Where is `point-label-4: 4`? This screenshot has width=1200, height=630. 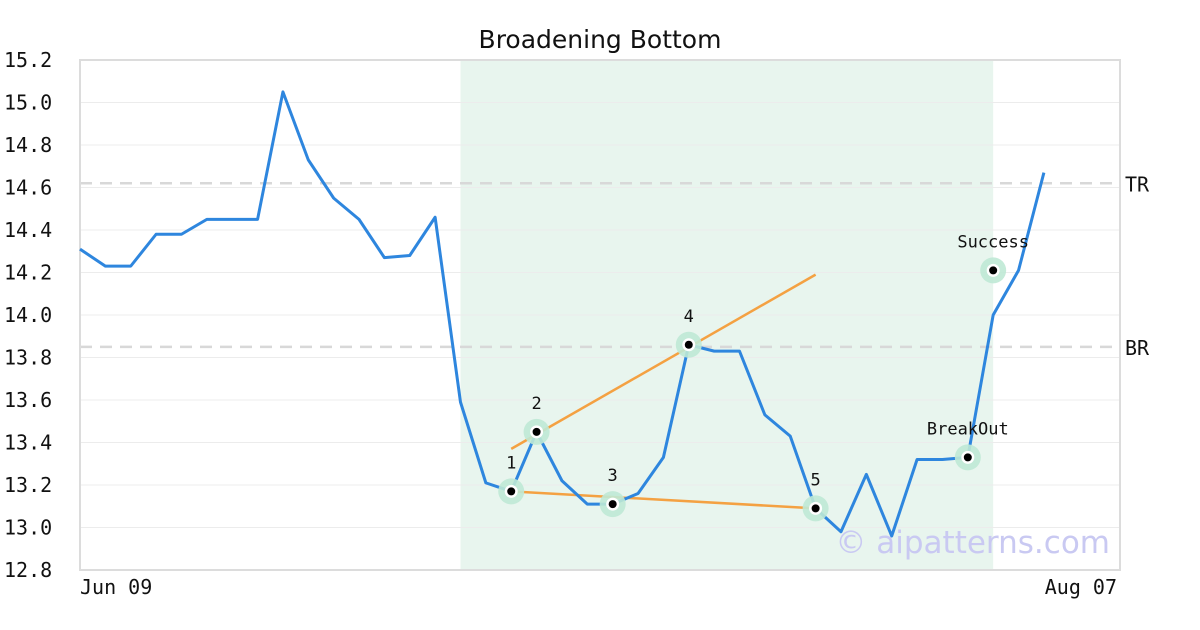 point-label-4: 4 is located at coordinates (689, 317).